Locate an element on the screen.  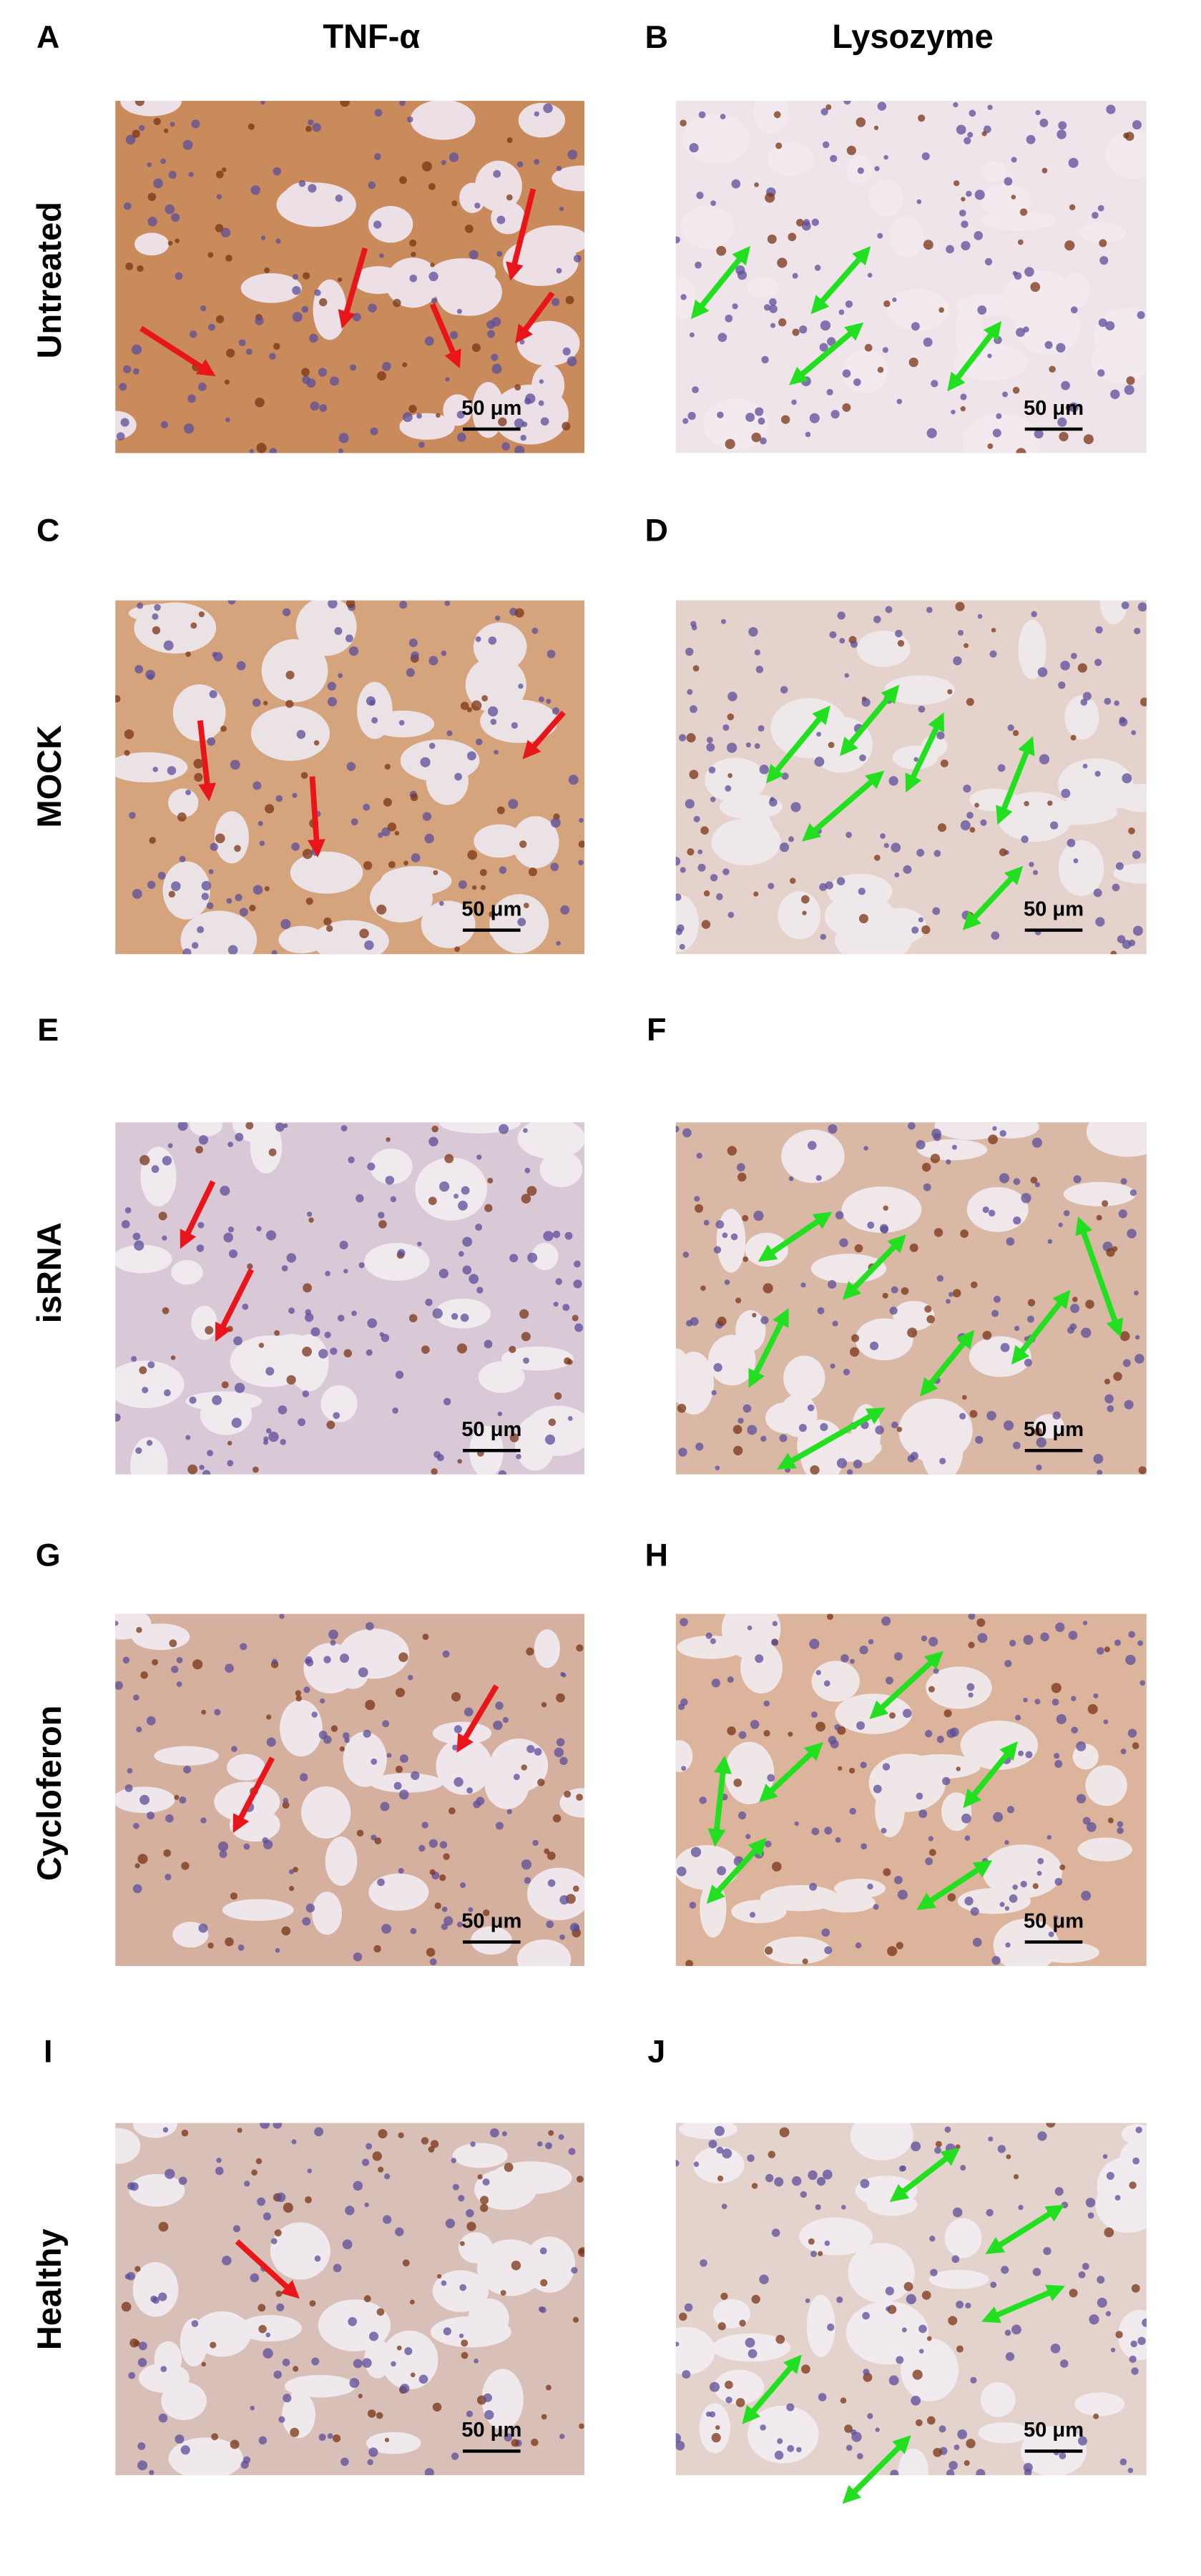
panel-letter: A is located at coordinates (47, 37).